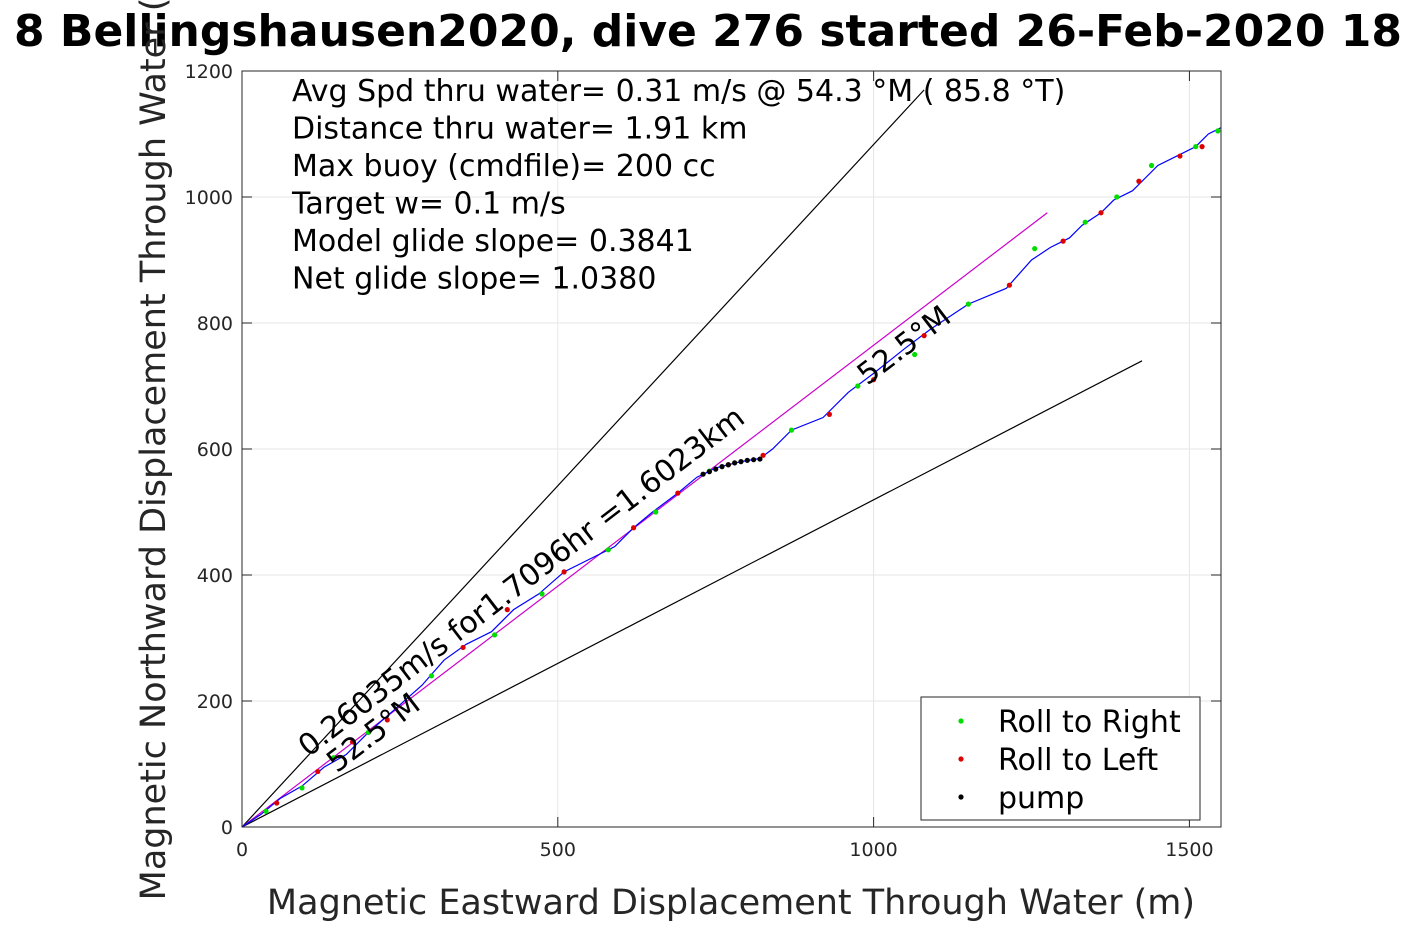 Image resolution: width=1417 pixels, height=949 pixels. I want to click on y-tick-label: 0, so click(227, 828).